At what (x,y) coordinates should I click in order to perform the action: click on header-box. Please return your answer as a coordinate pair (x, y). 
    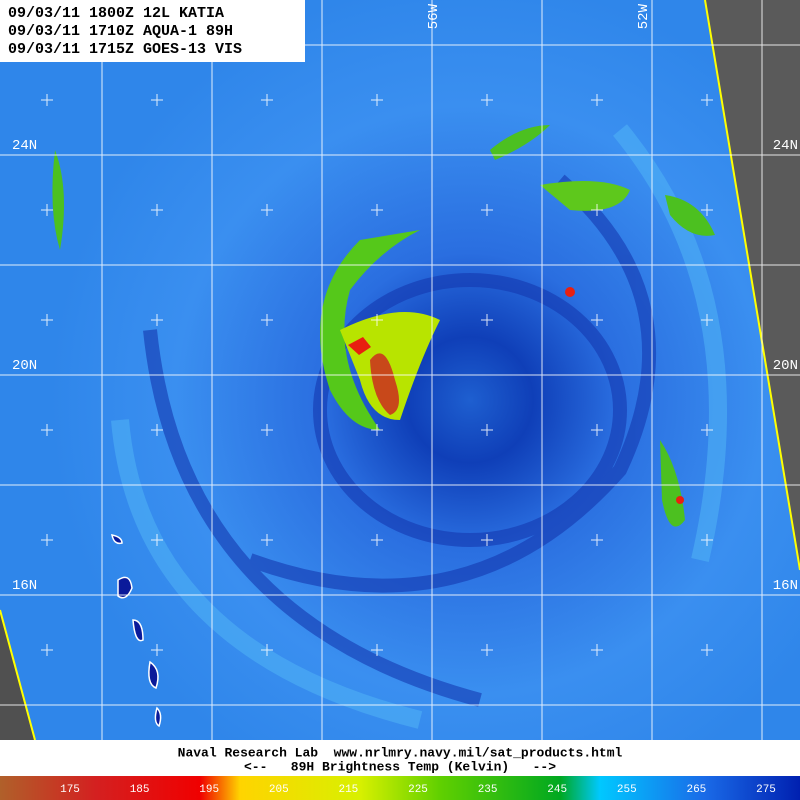
    Looking at the image, I should click on (152, 31).